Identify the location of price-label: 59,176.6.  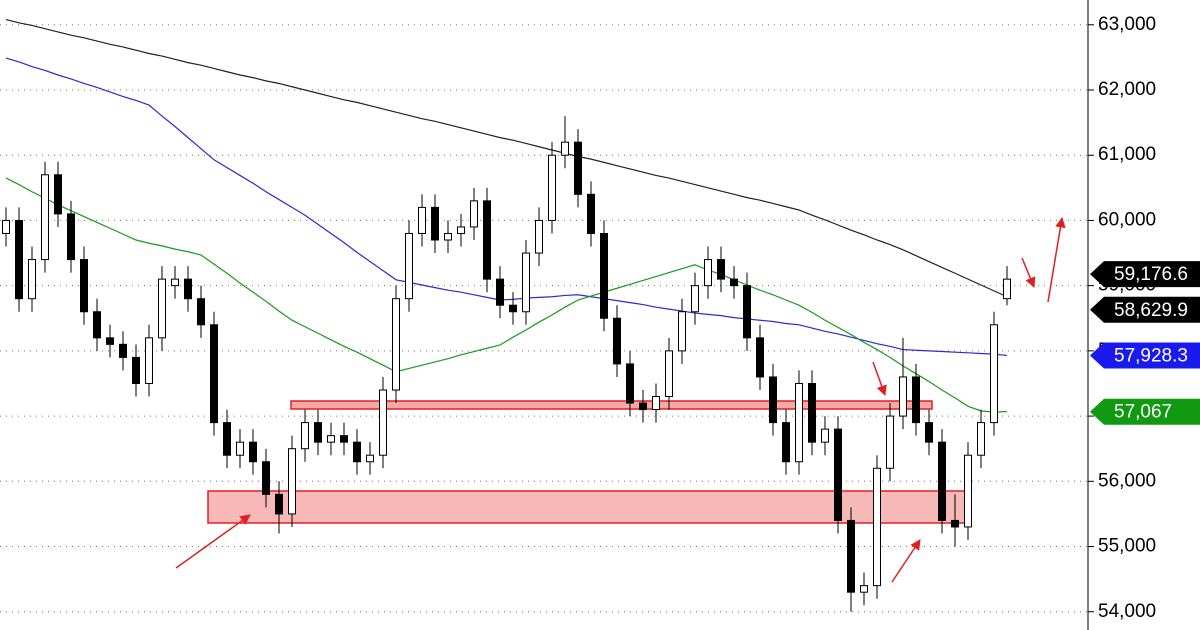
(1145, 274).